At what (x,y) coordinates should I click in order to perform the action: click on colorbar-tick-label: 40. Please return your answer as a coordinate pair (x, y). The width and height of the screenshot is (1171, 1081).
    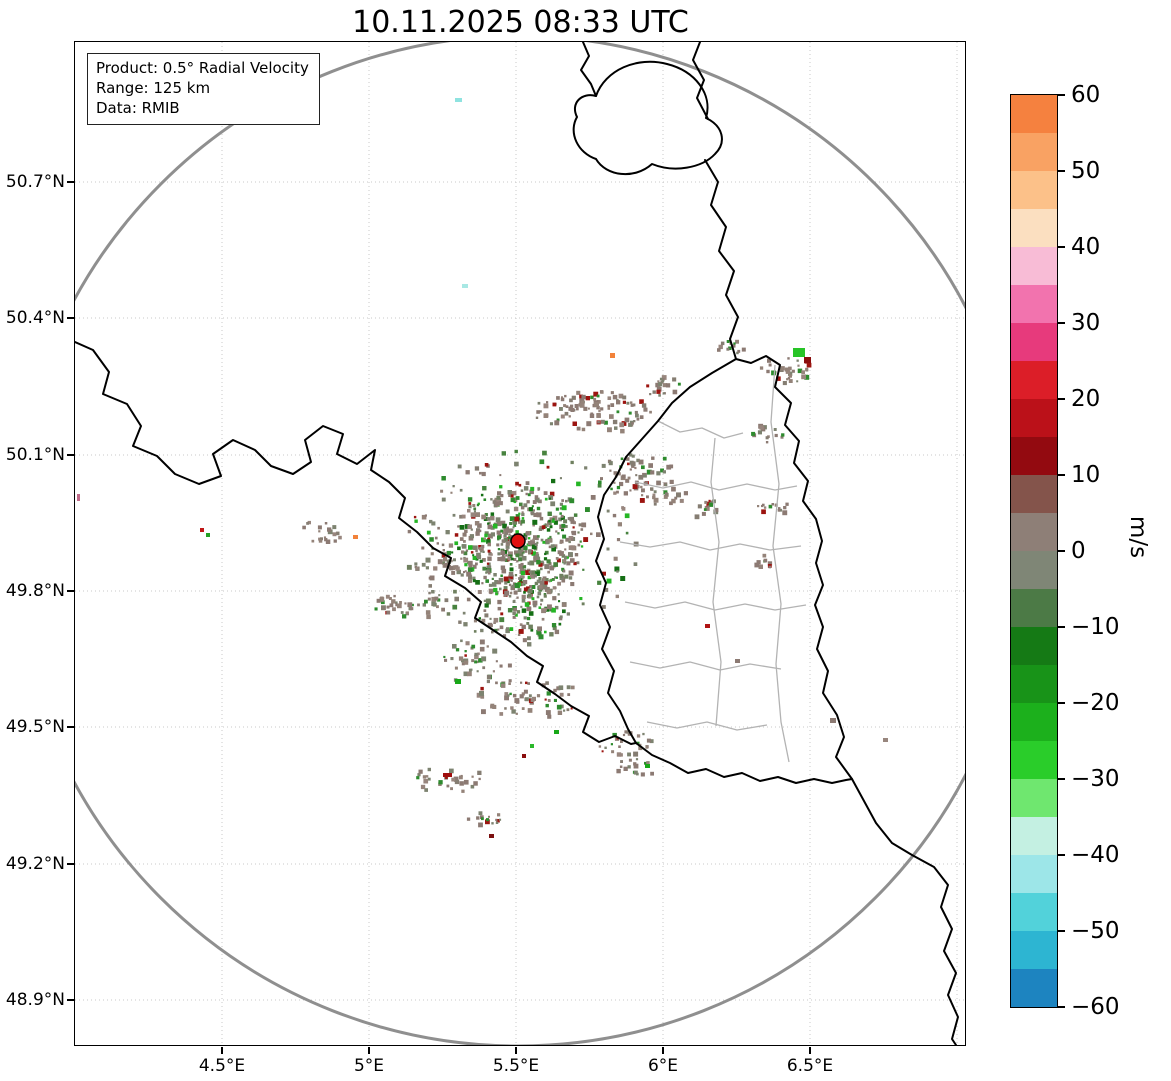
    Looking at the image, I should click on (1086, 247).